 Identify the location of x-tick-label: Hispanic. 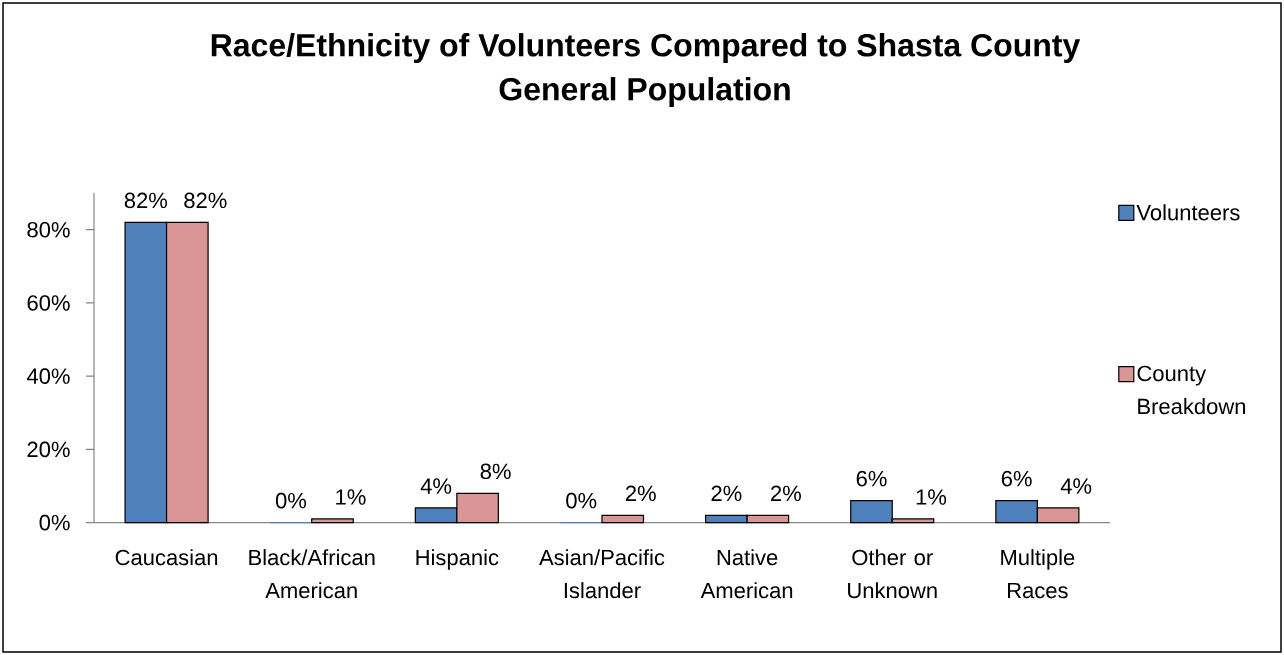
(457, 559).